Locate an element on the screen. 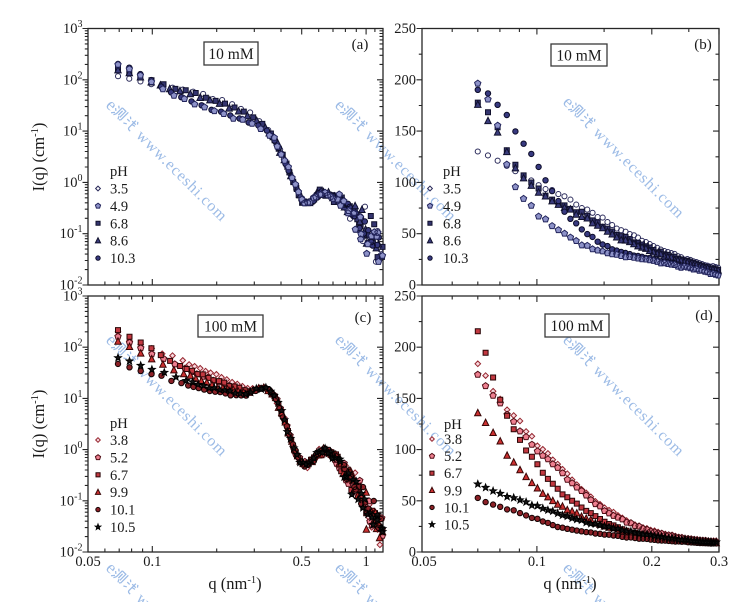 This screenshot has width=741, height=602. svg-text: 1 is located at coordinates (365, 562).